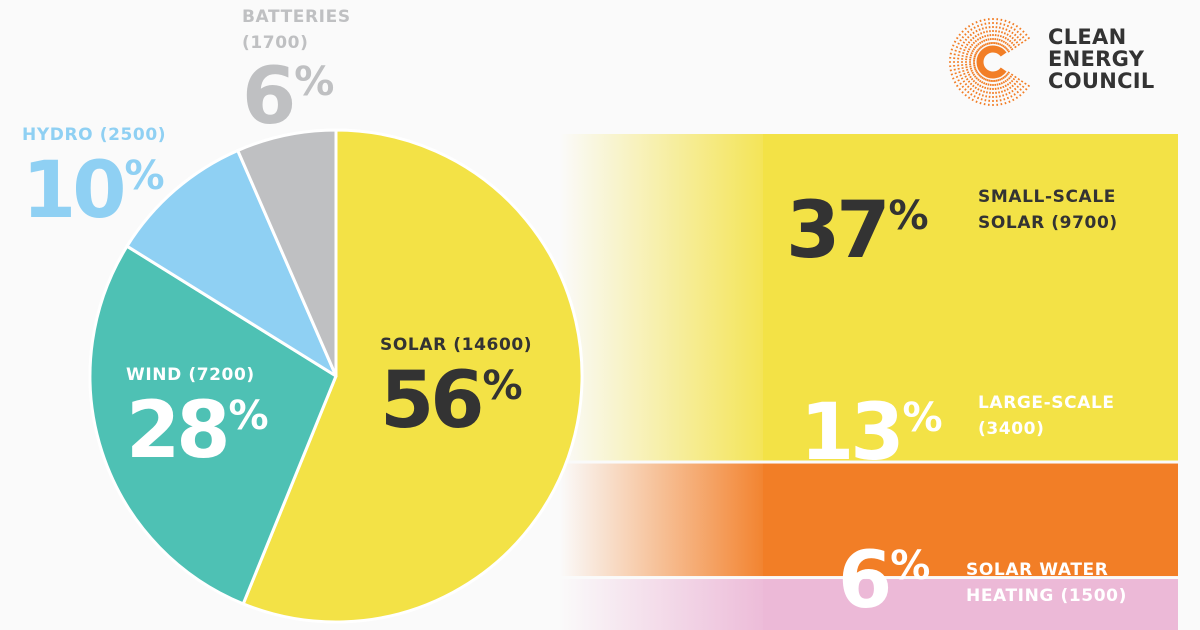 The image size is (1200, 630). I want to click on pie-slice-batteries, so click(287, 253).